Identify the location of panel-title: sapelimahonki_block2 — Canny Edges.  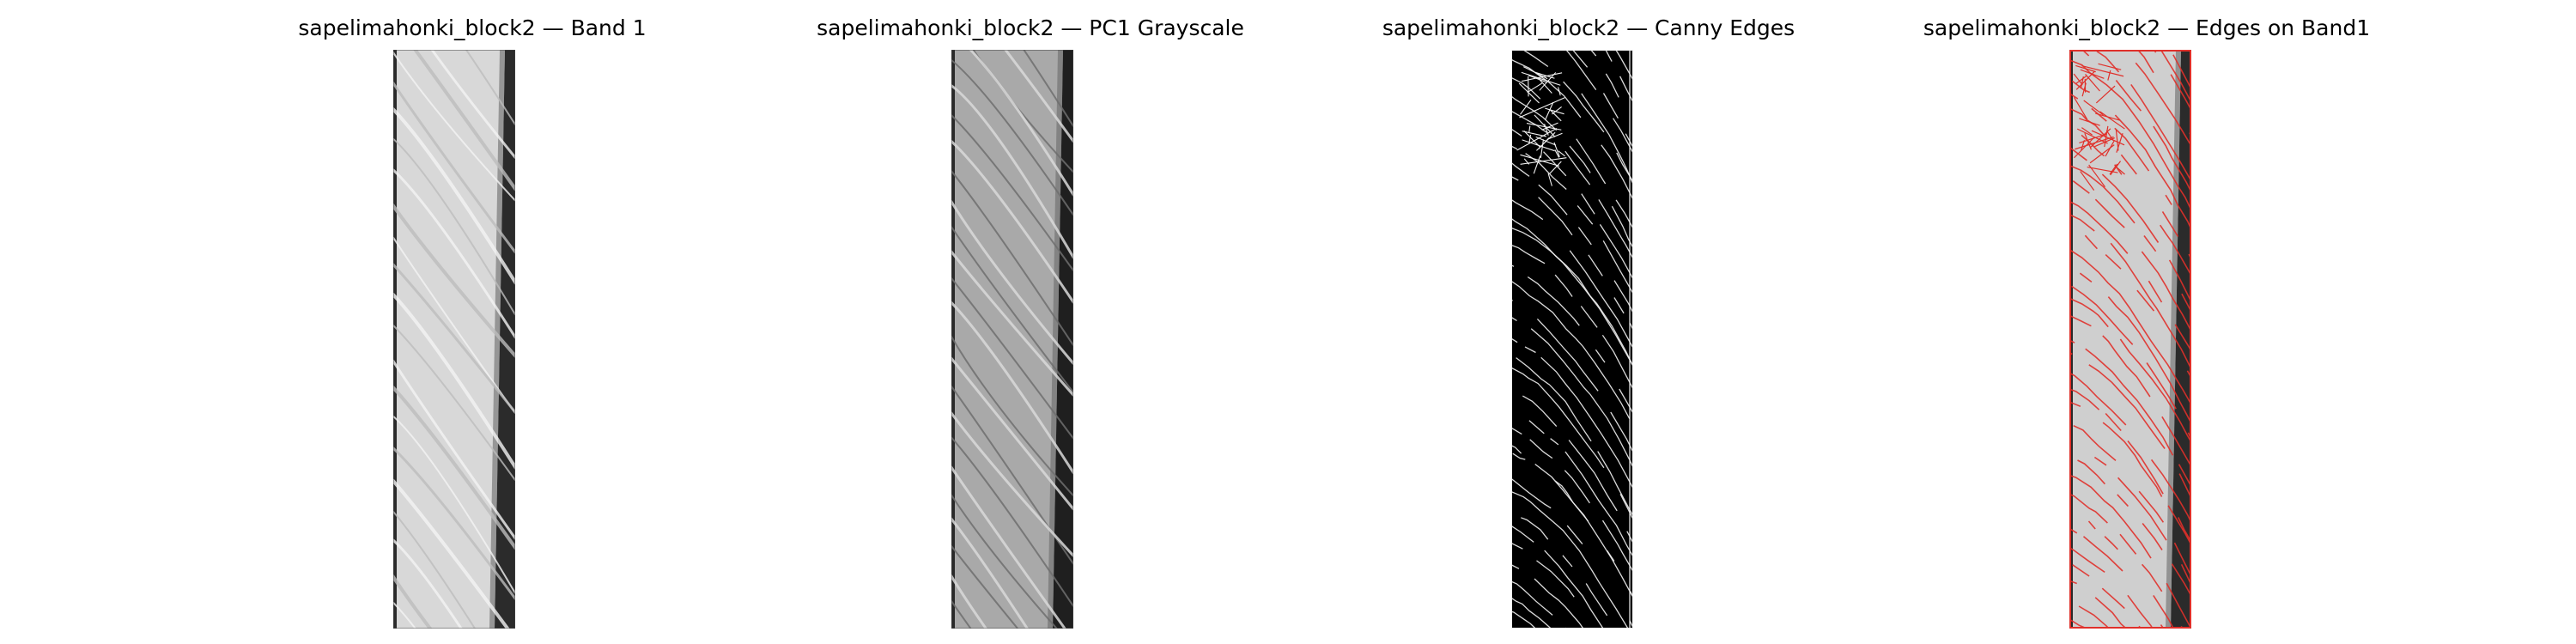
(1588, 28).